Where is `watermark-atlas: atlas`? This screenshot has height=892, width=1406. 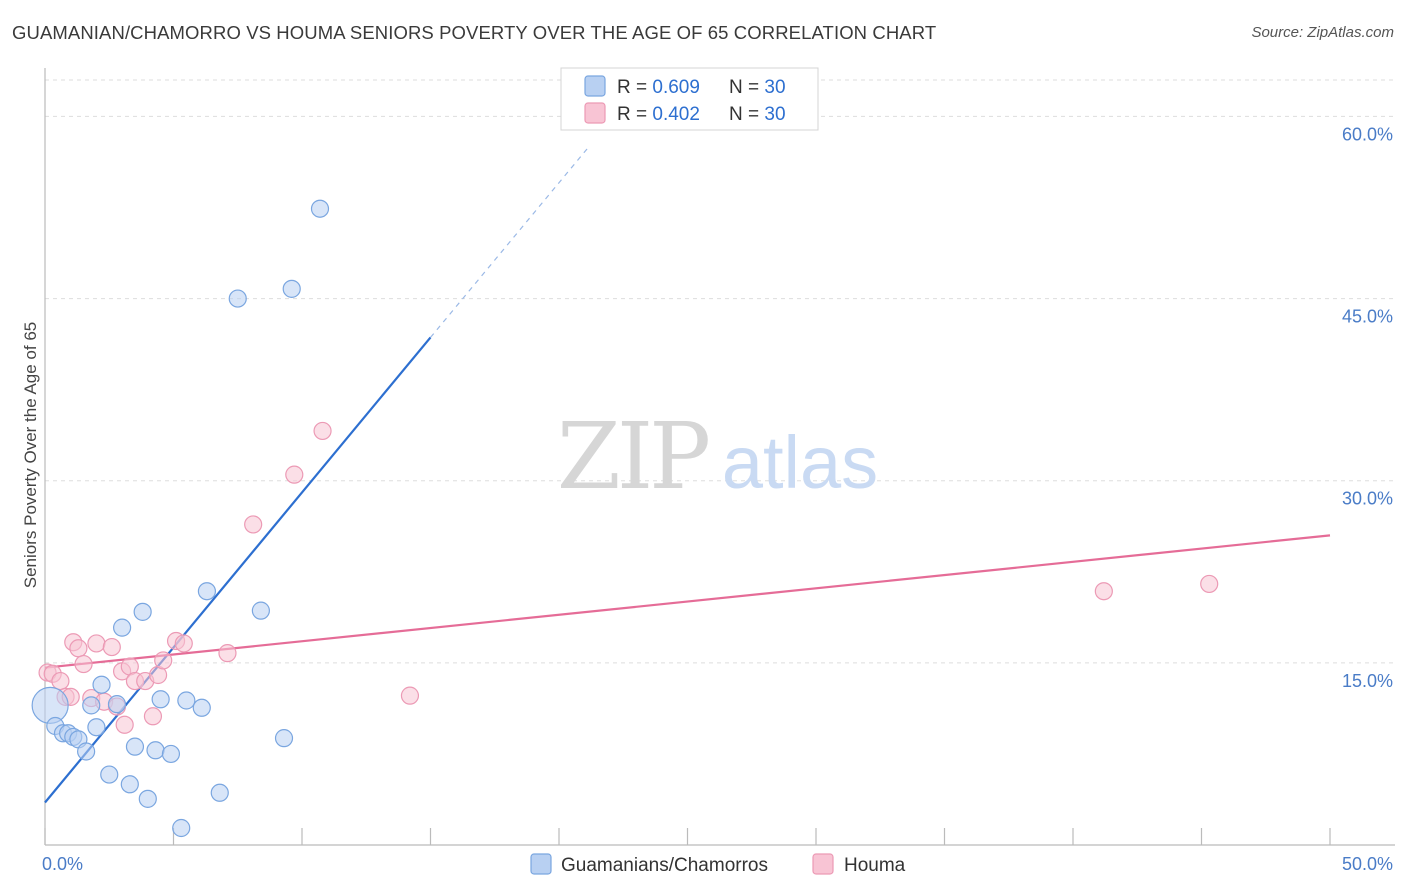 watermark-atlas: atlas is located at coordinates (800, 462).